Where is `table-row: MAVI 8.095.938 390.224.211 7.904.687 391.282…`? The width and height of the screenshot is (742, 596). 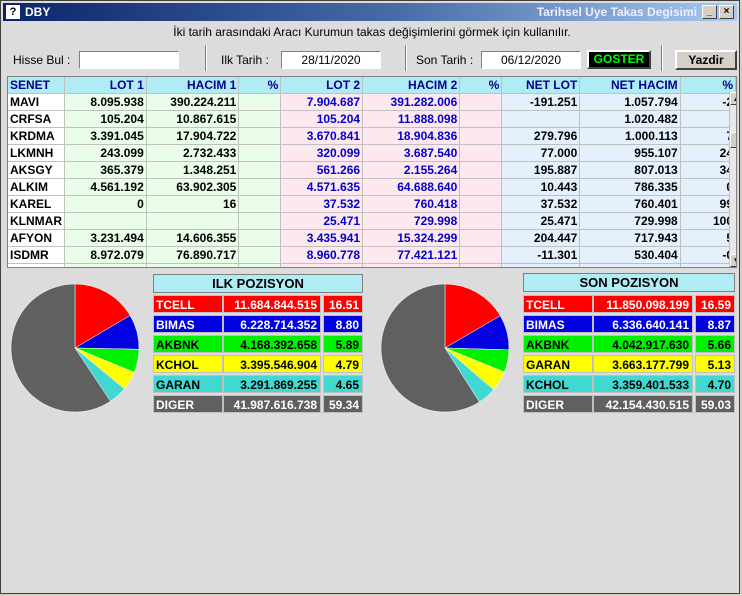 table-row: MAVI 8.095.938 390.224.211 7.904.687 391.282… is located at coordinates (372, 102).